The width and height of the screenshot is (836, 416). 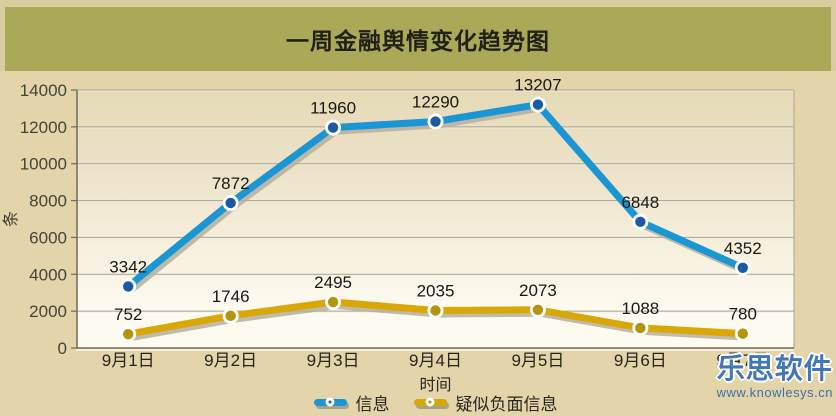 I want to click on svg-text: 13207, so click(x=537, y=85).